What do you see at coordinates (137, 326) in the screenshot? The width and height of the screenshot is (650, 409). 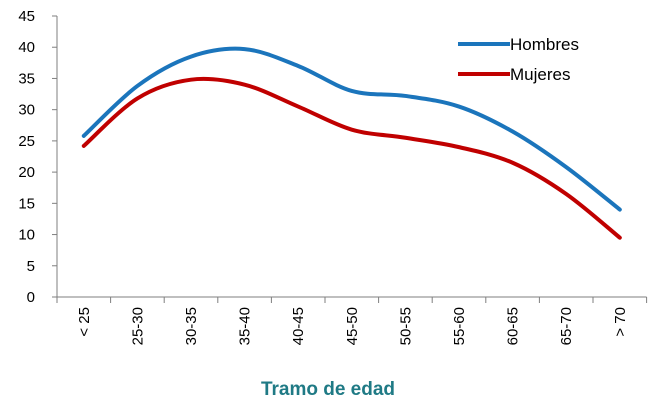 I see `x-tick-label: 25-30` at bounding box center [137, 326].